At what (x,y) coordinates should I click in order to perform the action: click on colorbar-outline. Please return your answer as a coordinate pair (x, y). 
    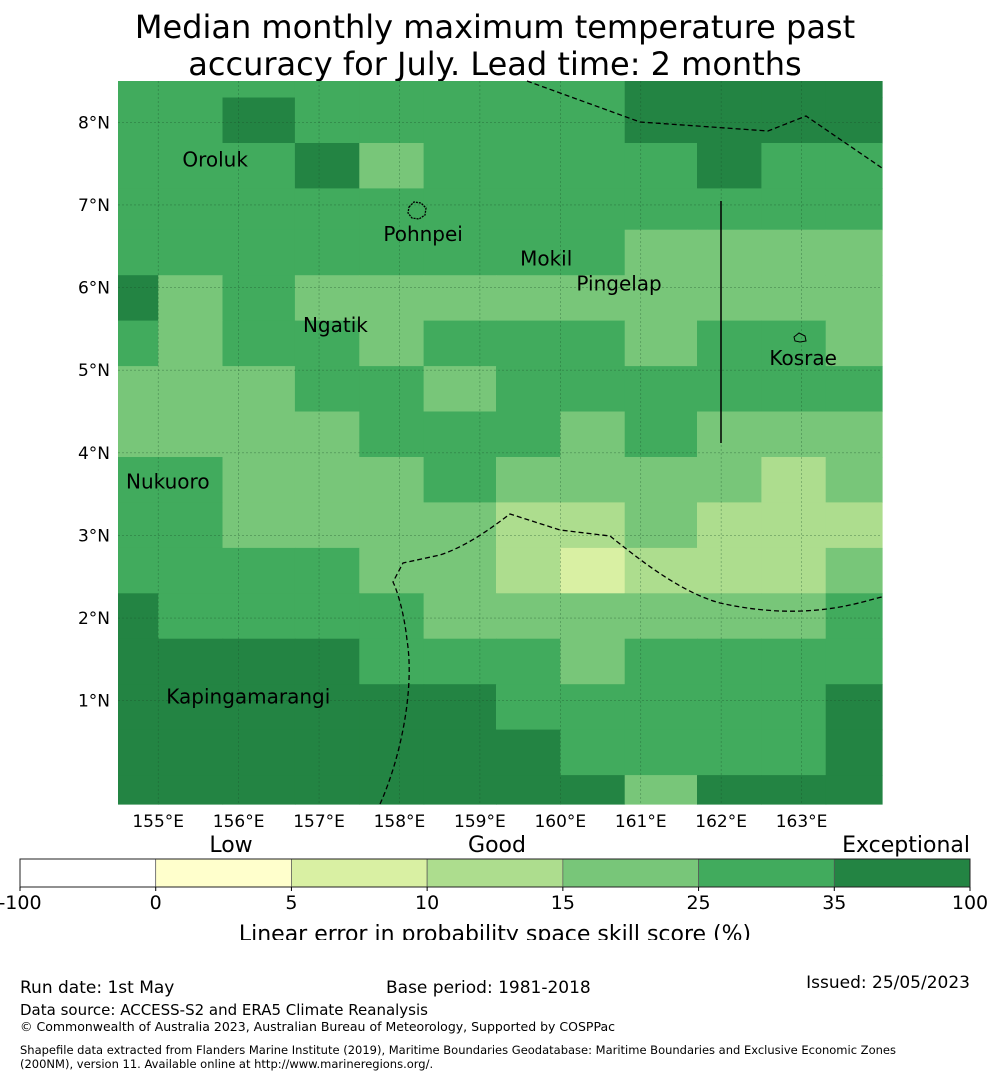
    Looking at the image, I should click on (495, 873).